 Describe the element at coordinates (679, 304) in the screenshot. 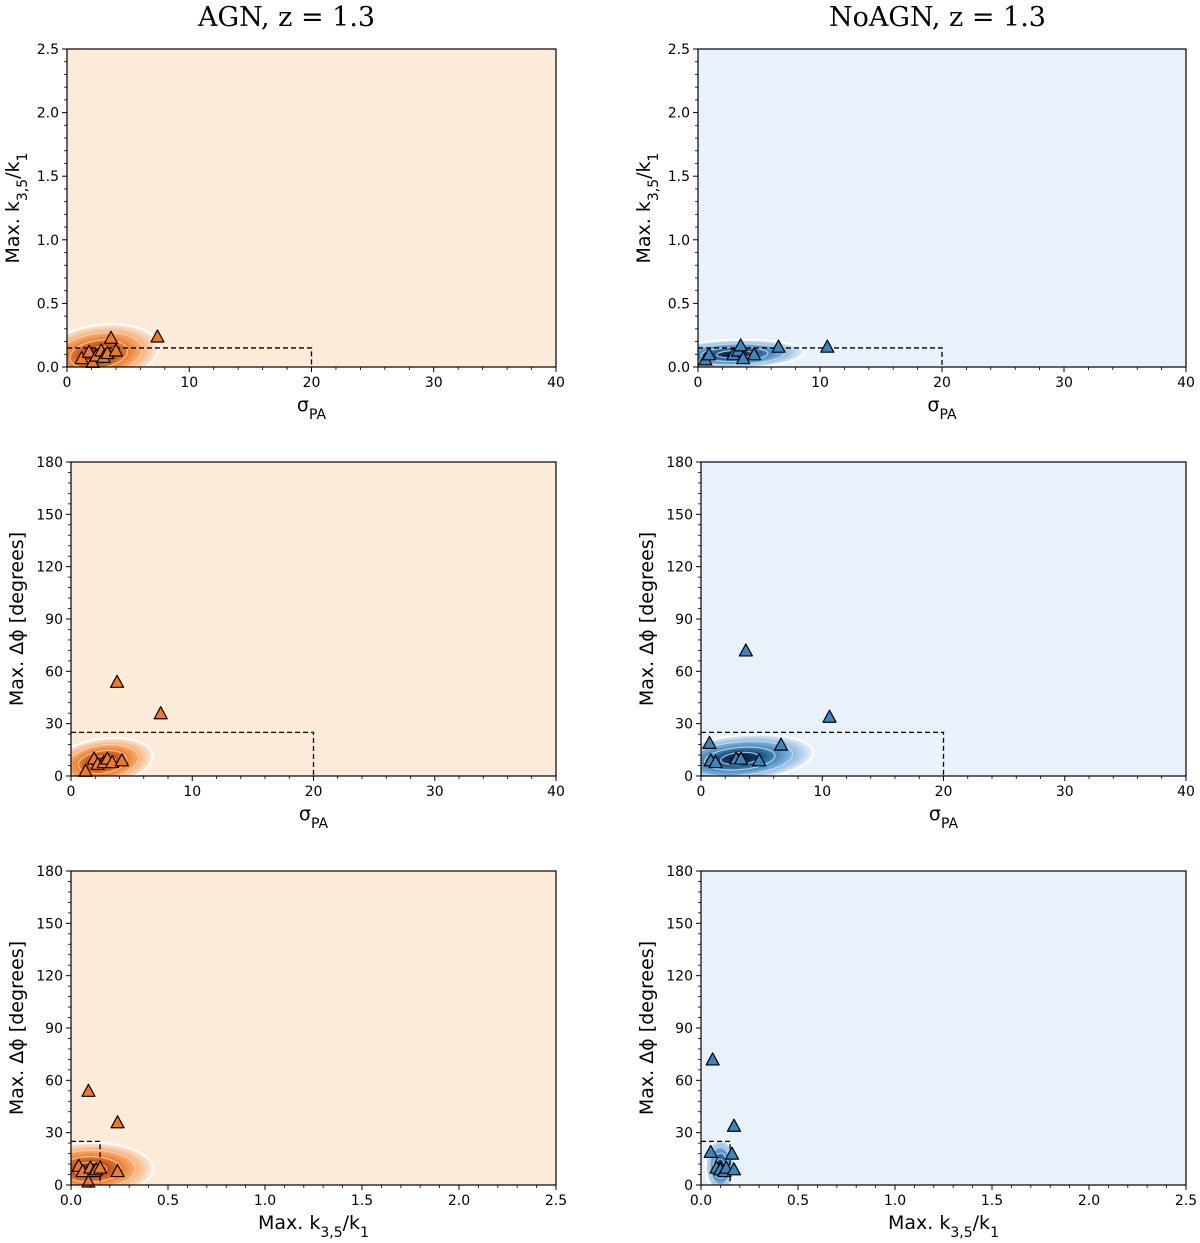

I see `y-tick-label: 0.5` at that location.